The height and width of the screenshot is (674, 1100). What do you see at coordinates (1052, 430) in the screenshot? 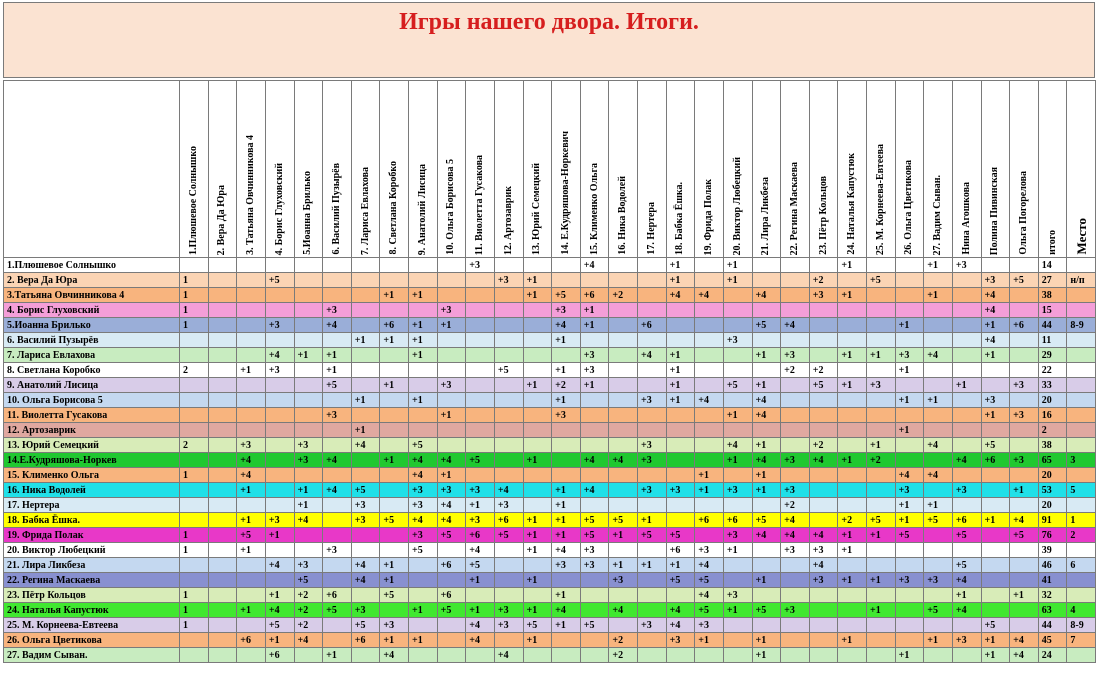
I see `total-cell: 2` at bounding box center [1052, 430].